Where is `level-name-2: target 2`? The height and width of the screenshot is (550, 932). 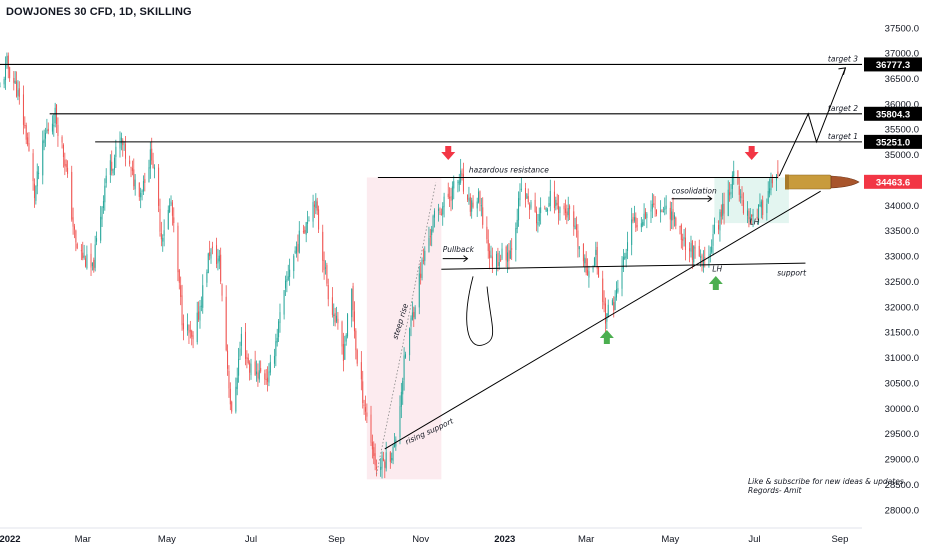
level-name-2: target 2 is located at coordinates (843, 108).